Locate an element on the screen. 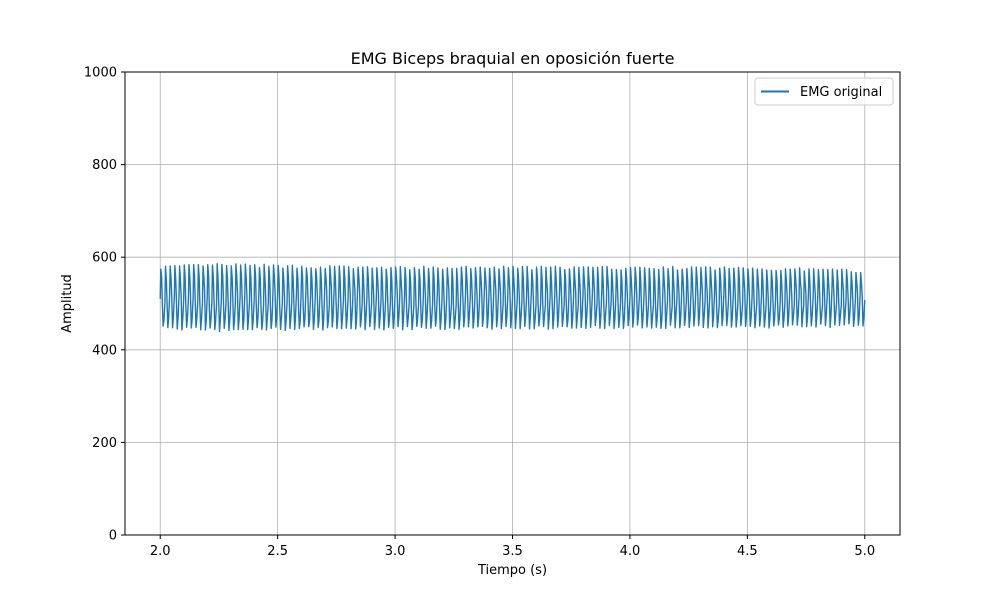 The height and width of the screenshot is (600, 1000). x-axis-label: Tiempo (s) is located at coordinates (512, 570).